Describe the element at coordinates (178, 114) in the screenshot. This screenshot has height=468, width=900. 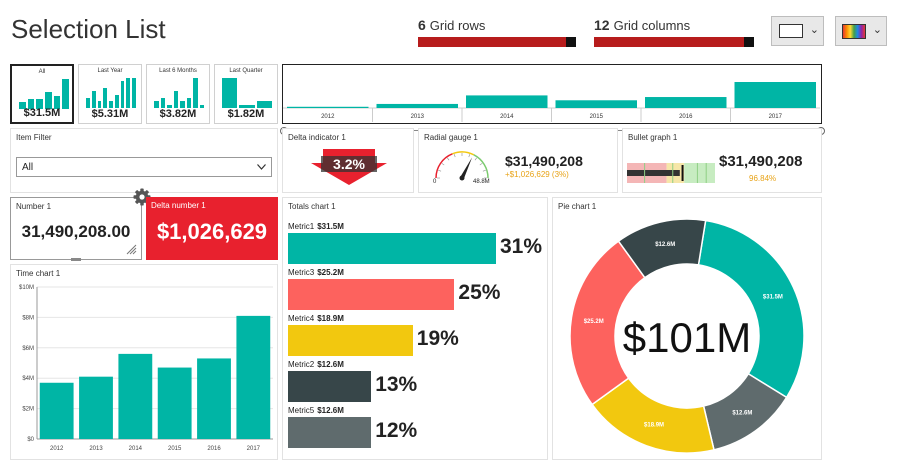
I see `selection-tile-value: $3.82M` at that location.